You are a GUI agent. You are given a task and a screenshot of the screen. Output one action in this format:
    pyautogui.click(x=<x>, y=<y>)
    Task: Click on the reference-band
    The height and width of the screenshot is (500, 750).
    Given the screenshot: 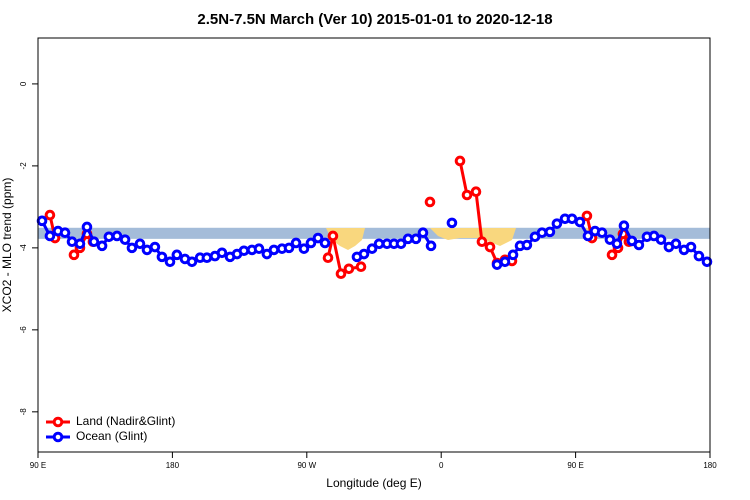 What is the action you would take?
    pyautogui.click(x=374, y=233)
    